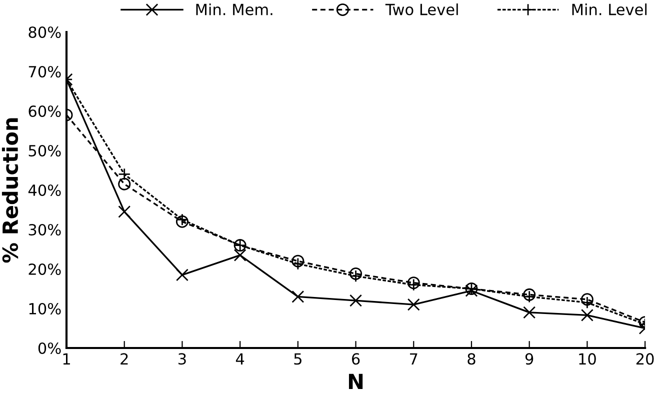 This screenshot has height=400, width=665. What do you see at coordinates (44, 150) in the screenshot?
I see `y-tick-label: 50%` at bounding box center [44, 150].